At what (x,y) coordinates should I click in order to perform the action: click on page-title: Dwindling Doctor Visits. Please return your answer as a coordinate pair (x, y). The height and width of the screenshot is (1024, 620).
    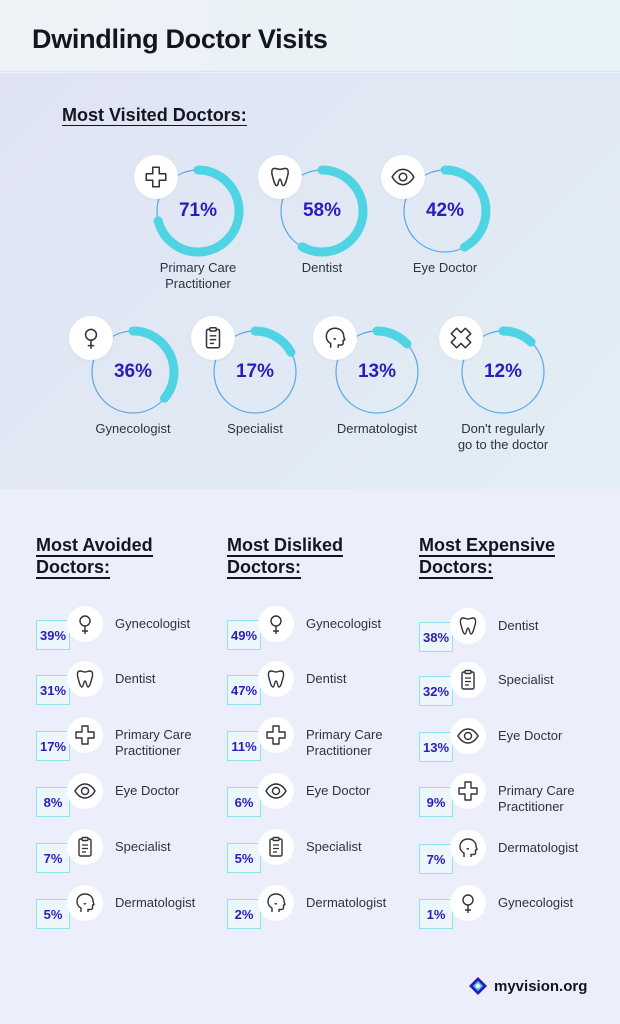
    Looking at the image, I should click on (180, 39).